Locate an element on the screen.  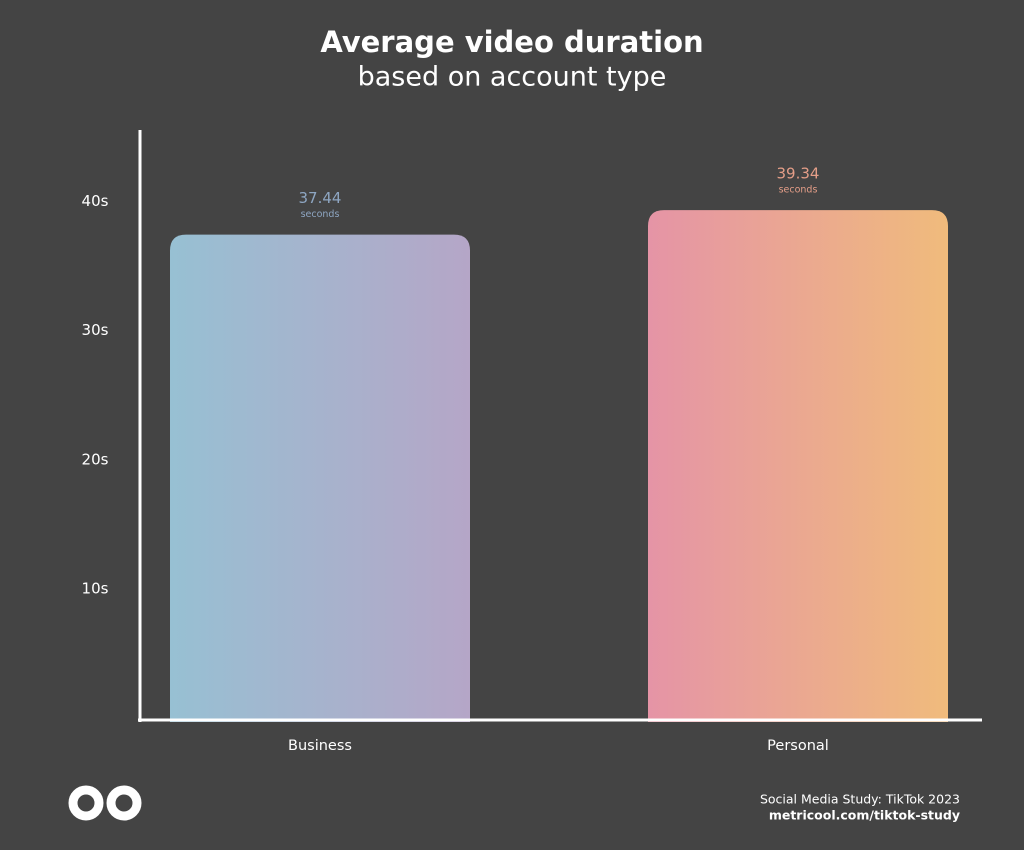
y-tick-label: 20s is located at coordinates (95, 459).